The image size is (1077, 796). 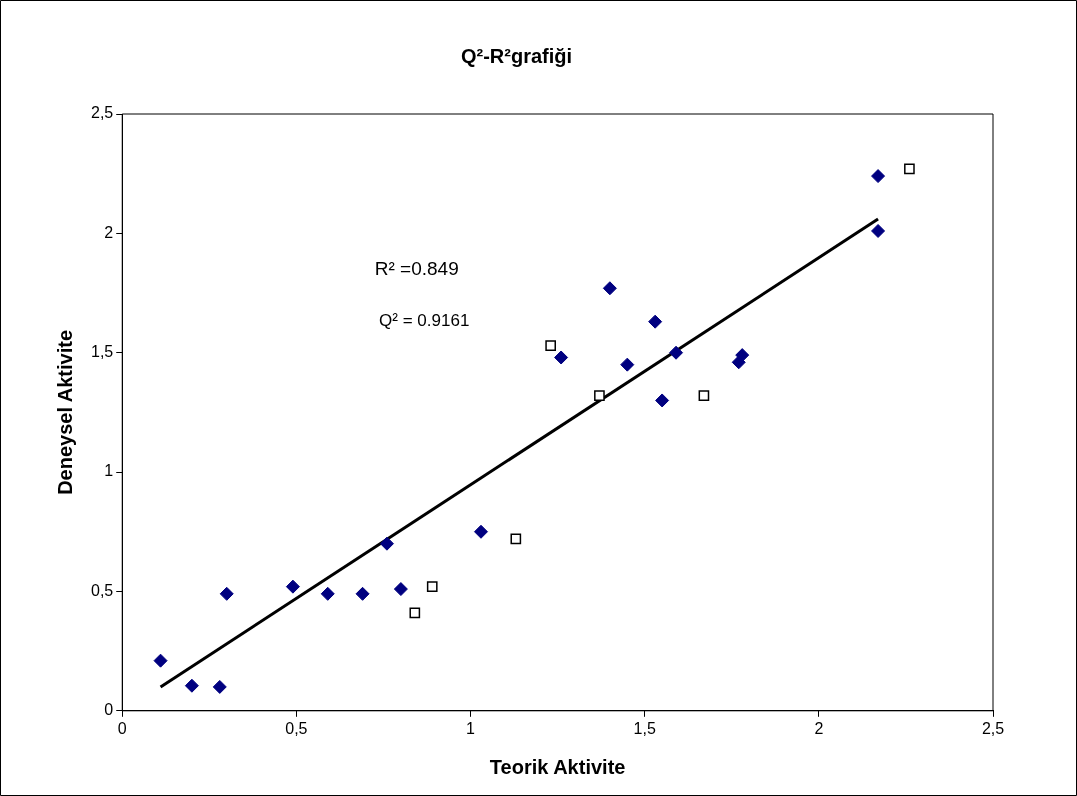 What do you see at coordinates (424, 320) in the screenshot?
I see `annotation: Q² = 0.9161` at bounding box center [424, 320].